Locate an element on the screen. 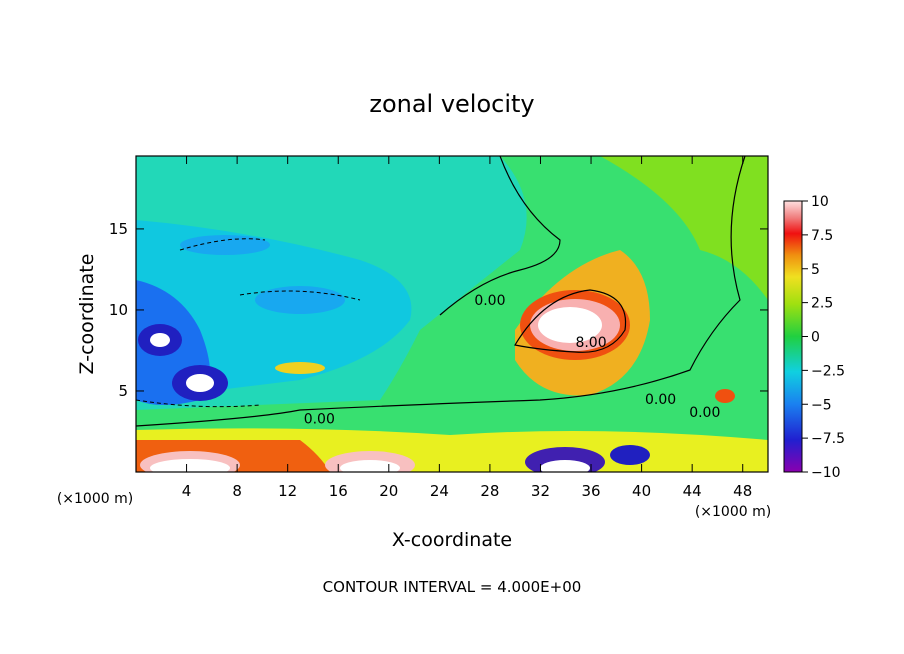 The height and width of the screenshot is (654, 904). x-tick-label: 44 is located at coordinates (692, 491).